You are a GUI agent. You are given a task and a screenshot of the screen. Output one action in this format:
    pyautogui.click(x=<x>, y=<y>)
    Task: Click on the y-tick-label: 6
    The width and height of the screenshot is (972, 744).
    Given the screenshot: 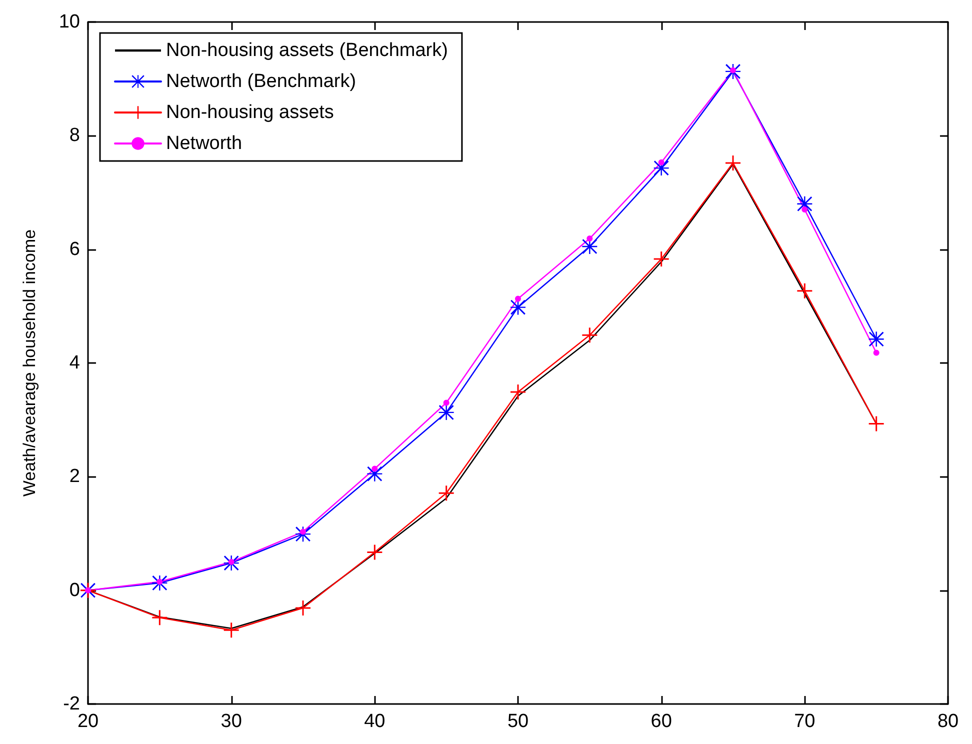 What is the action you would take?
    pyautogui.click(x=74, y=249)
    